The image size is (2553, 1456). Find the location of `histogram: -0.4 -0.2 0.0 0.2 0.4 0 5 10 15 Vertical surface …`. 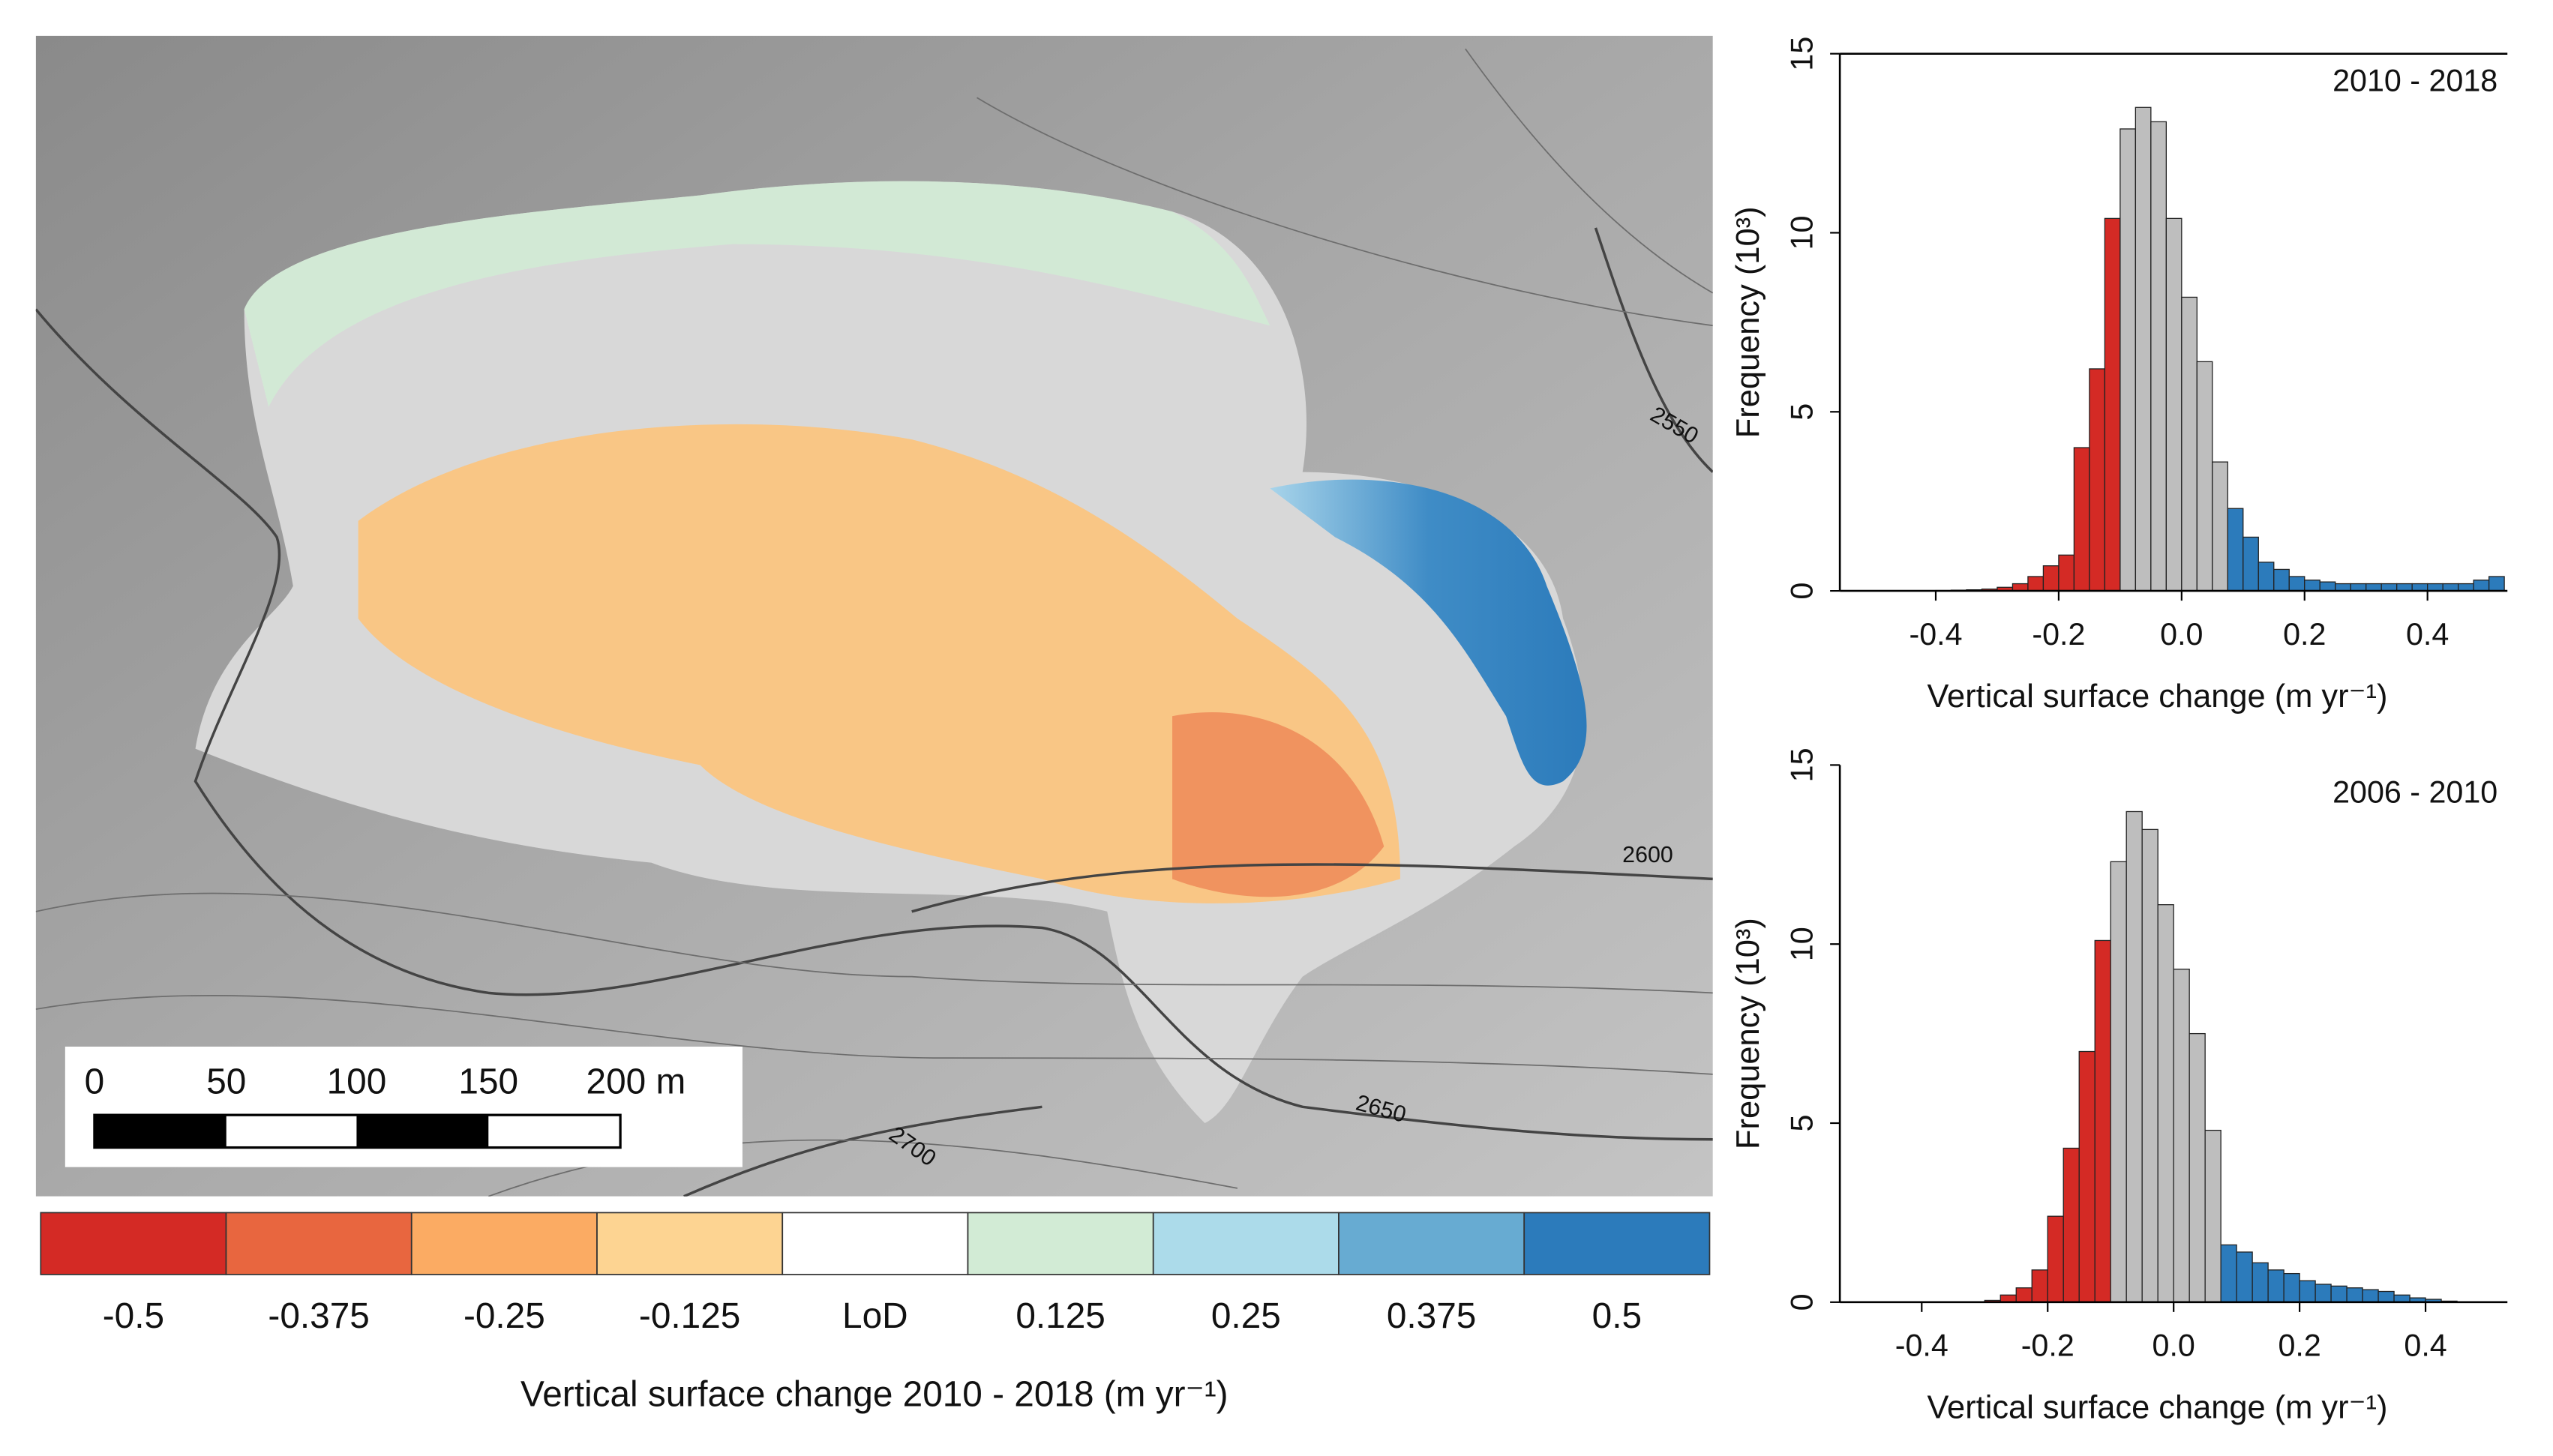

histogram: -0.4 -0.2 0.0 0.2 0.4 0 5 10 15 Vertical surface … is located at coordinates (2119, 376).